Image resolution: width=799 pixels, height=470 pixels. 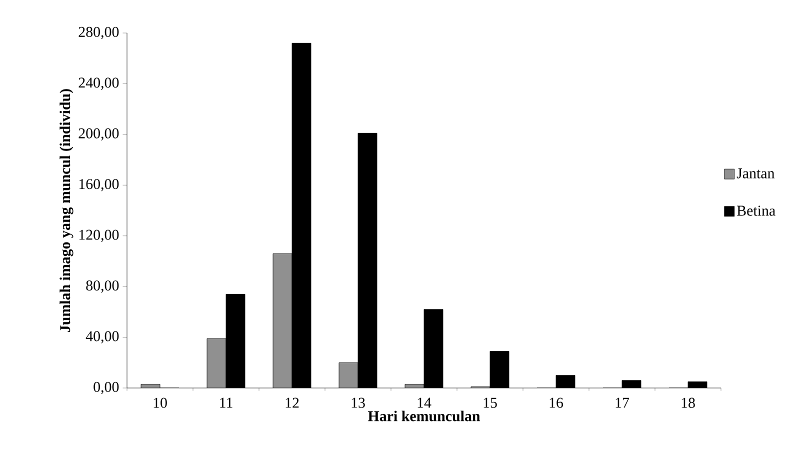 I want to click on x-tick-label: 16, so click(x=557, y=403).